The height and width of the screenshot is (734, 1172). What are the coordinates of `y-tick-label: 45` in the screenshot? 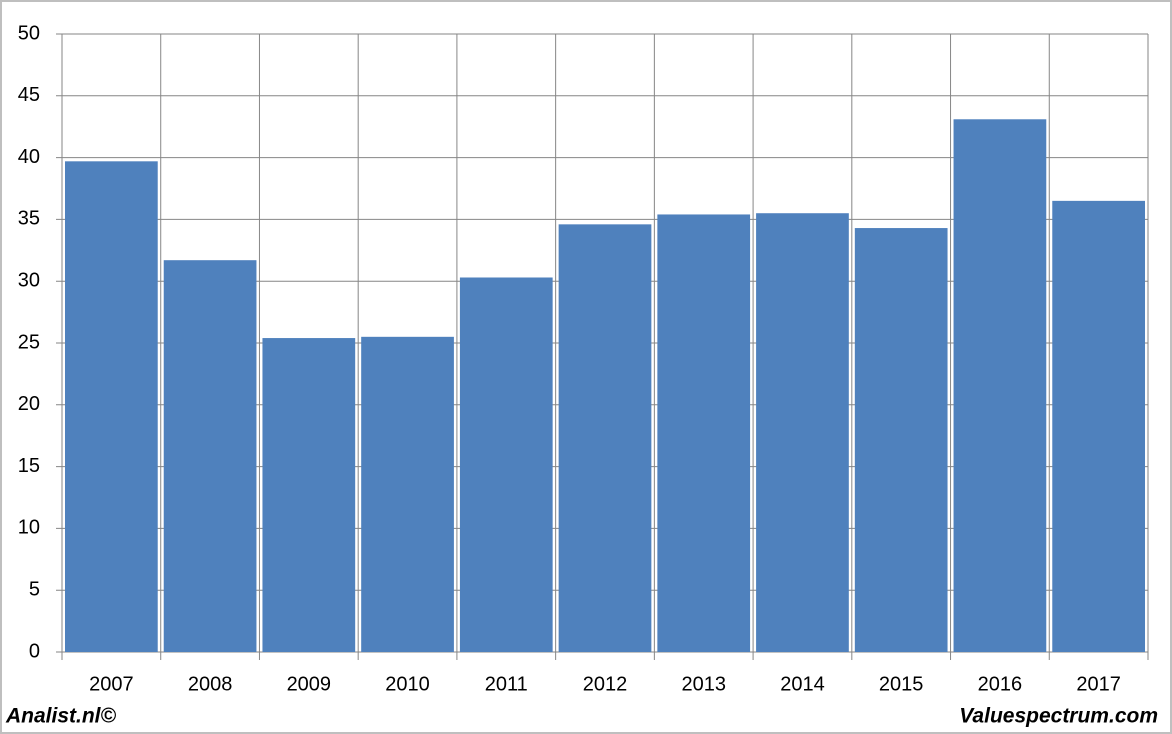 It's located at (29, 95).